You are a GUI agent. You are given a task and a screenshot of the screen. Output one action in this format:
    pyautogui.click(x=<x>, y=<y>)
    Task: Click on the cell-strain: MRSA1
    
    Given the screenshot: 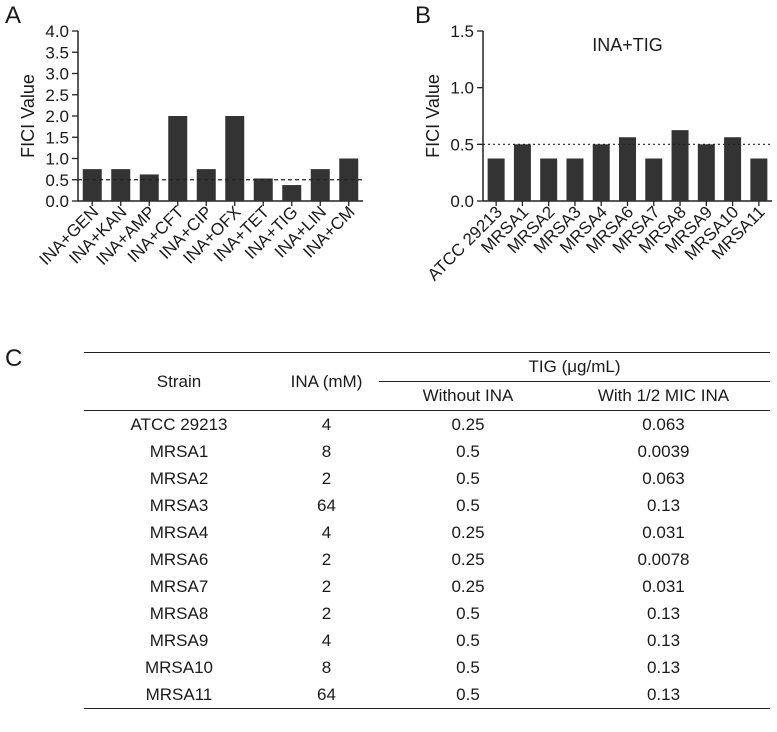 What is the action you would take?
    pyautogui.click(x=179, y=451)
    